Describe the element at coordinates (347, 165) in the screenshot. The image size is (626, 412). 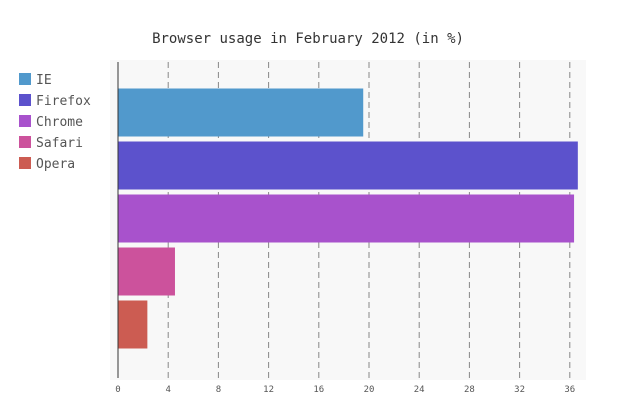
I see `bar-firefox` at that location.